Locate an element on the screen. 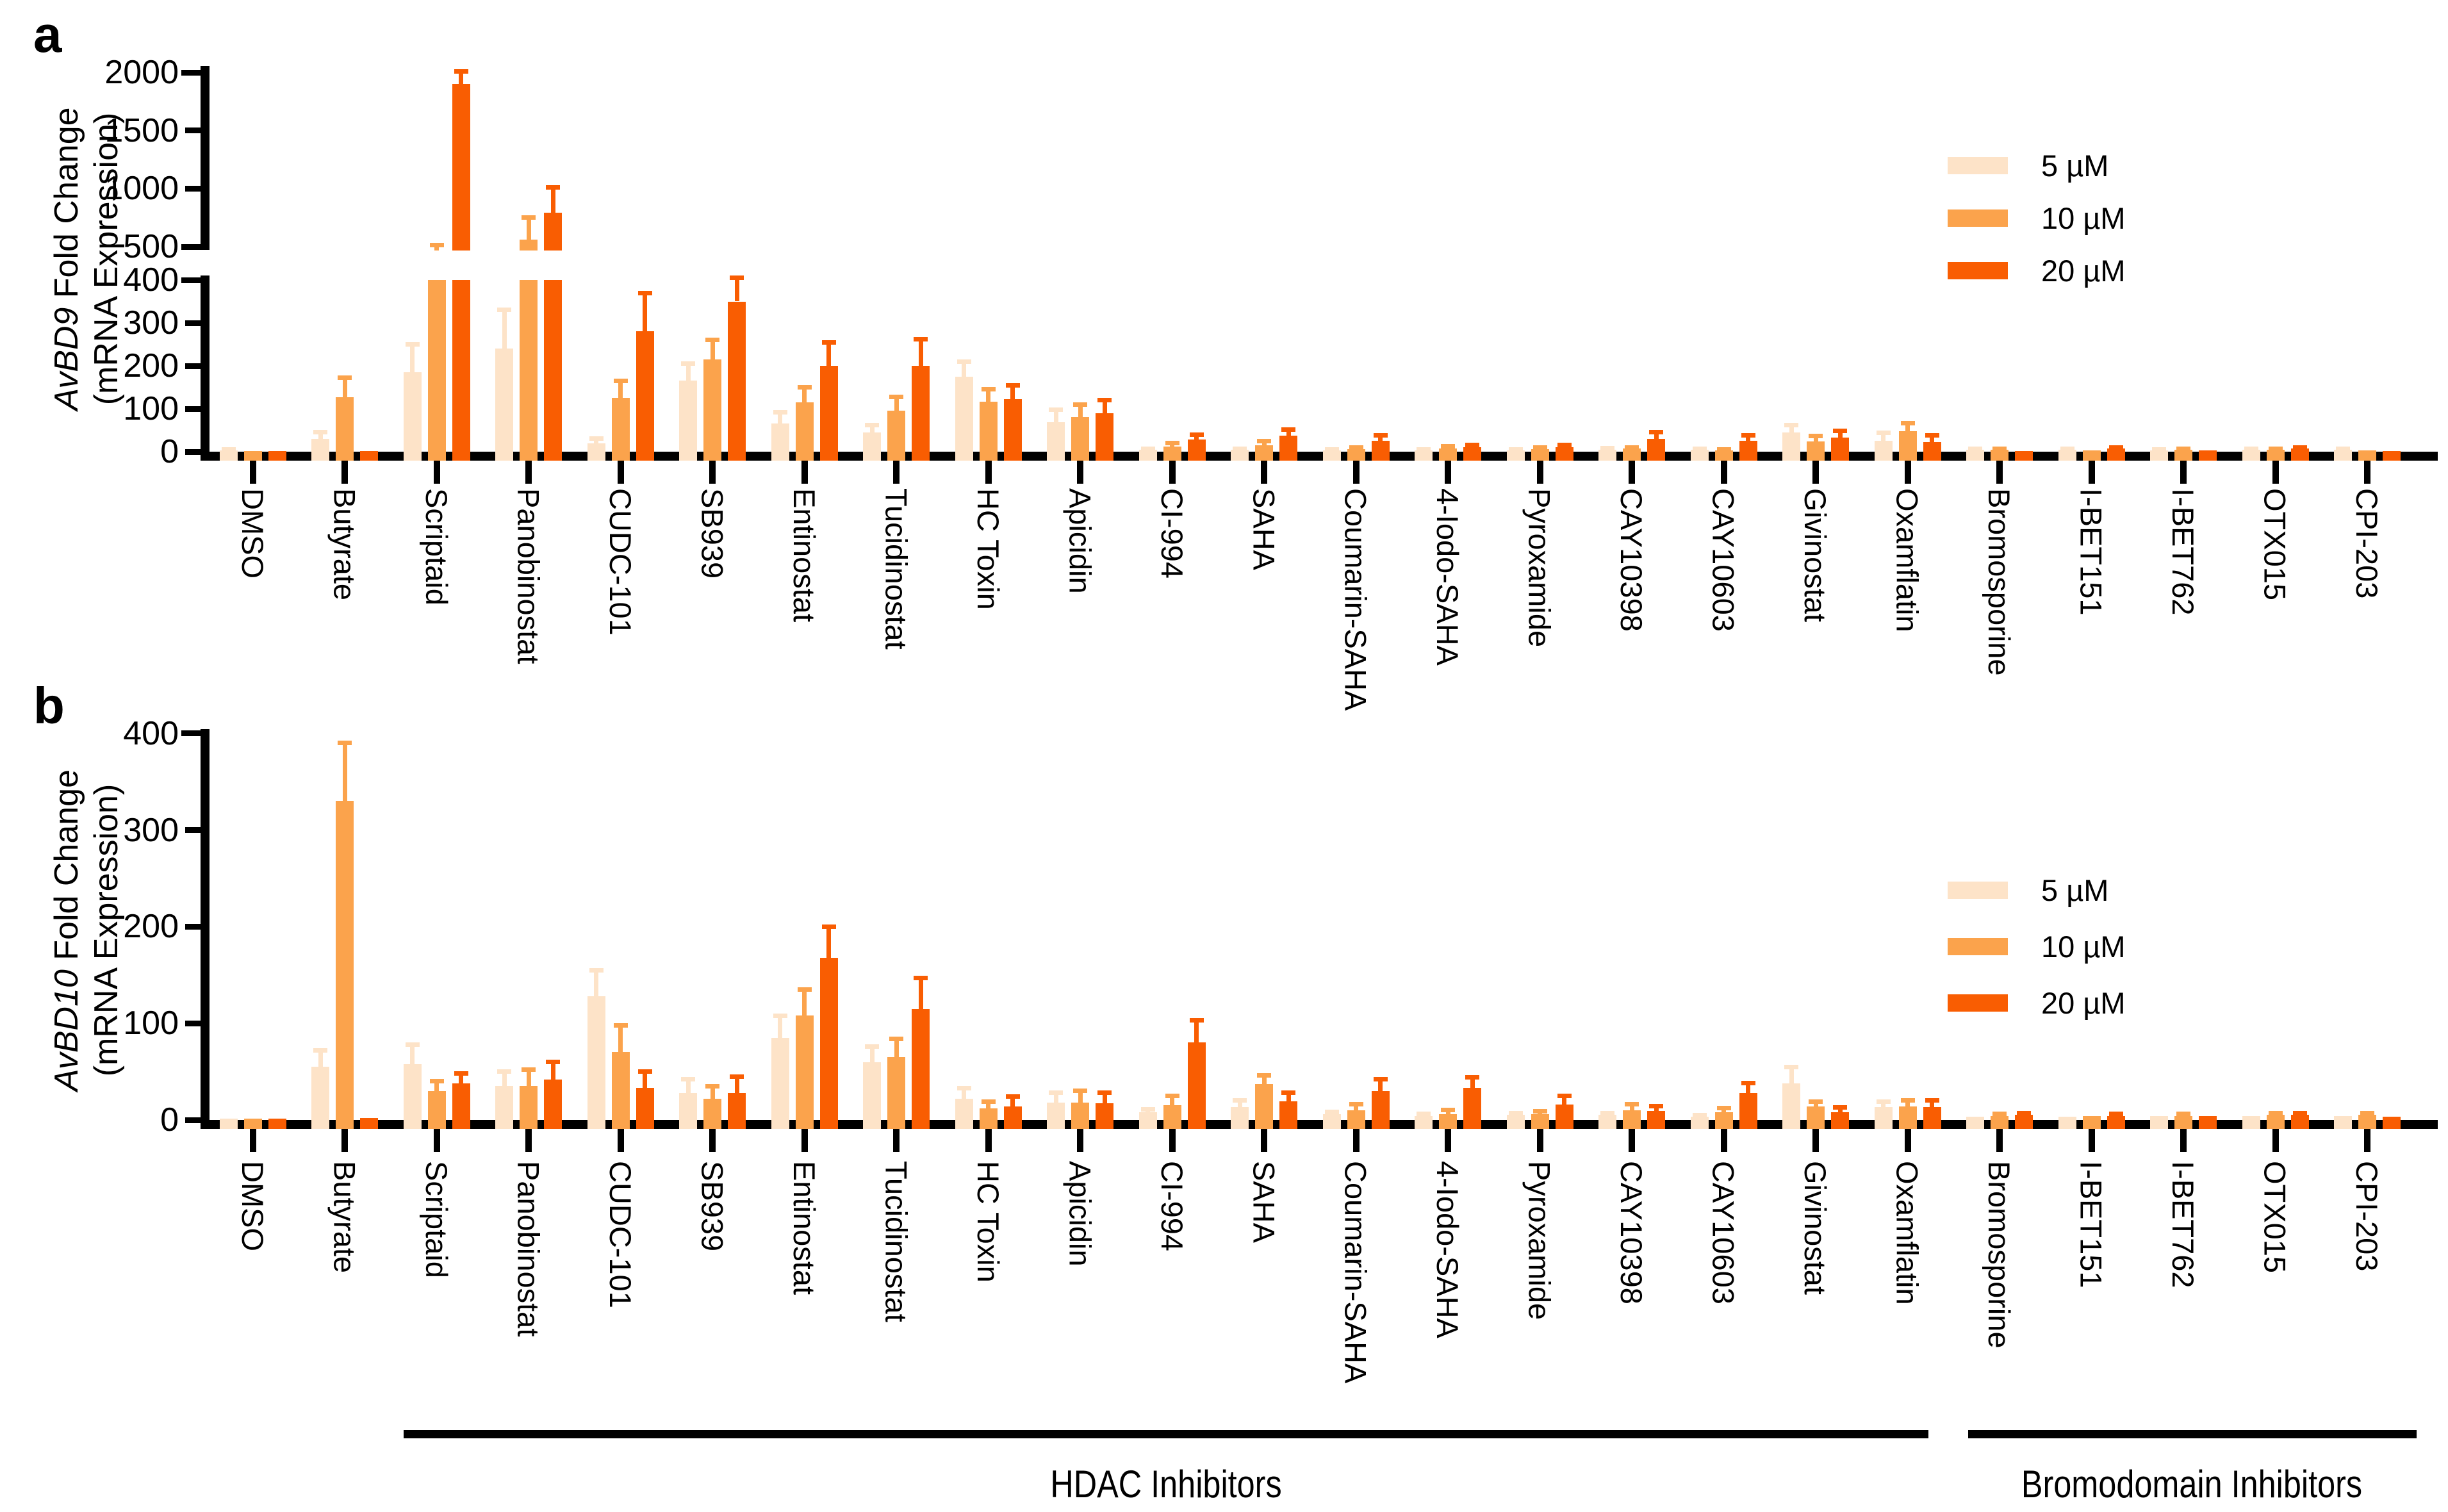 The height and width of the screenshot is (1512, 2448). x-label-SB939: SB939 is located at coordinates (712, 533).